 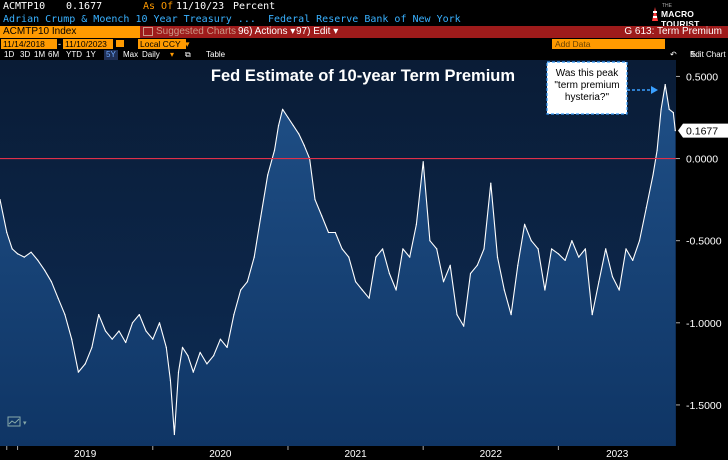 What do you see at coordinates (655, 14) in the screenshot?
I see `lighthouse-icon` at bounding box center [655, 14].